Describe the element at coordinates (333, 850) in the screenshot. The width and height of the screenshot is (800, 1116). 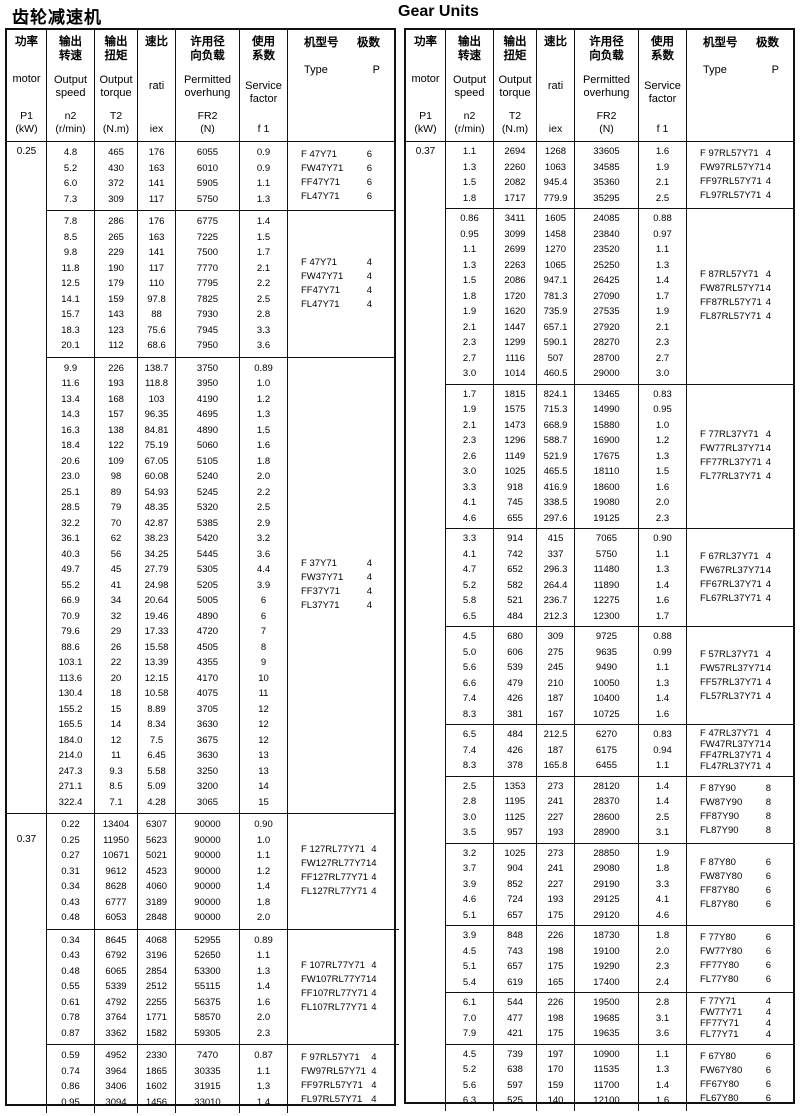
I see `type-name: F 127RL77Y71` at that location.